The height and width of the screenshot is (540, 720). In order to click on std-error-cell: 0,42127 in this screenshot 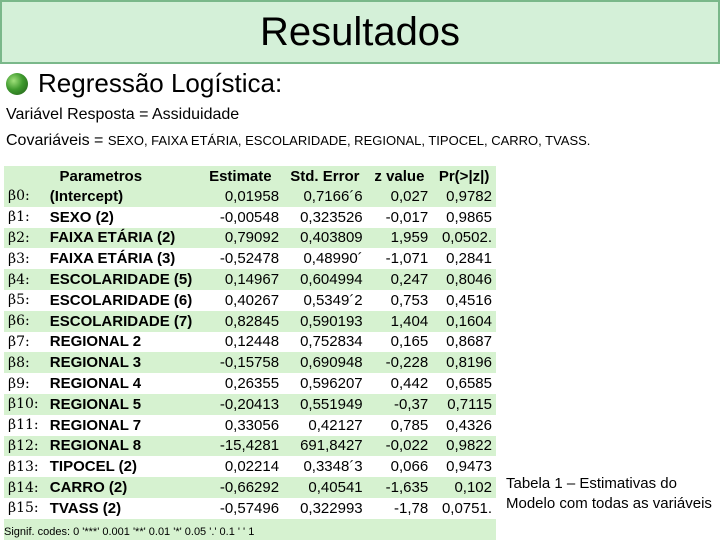, I will do `click(325, 425)`.